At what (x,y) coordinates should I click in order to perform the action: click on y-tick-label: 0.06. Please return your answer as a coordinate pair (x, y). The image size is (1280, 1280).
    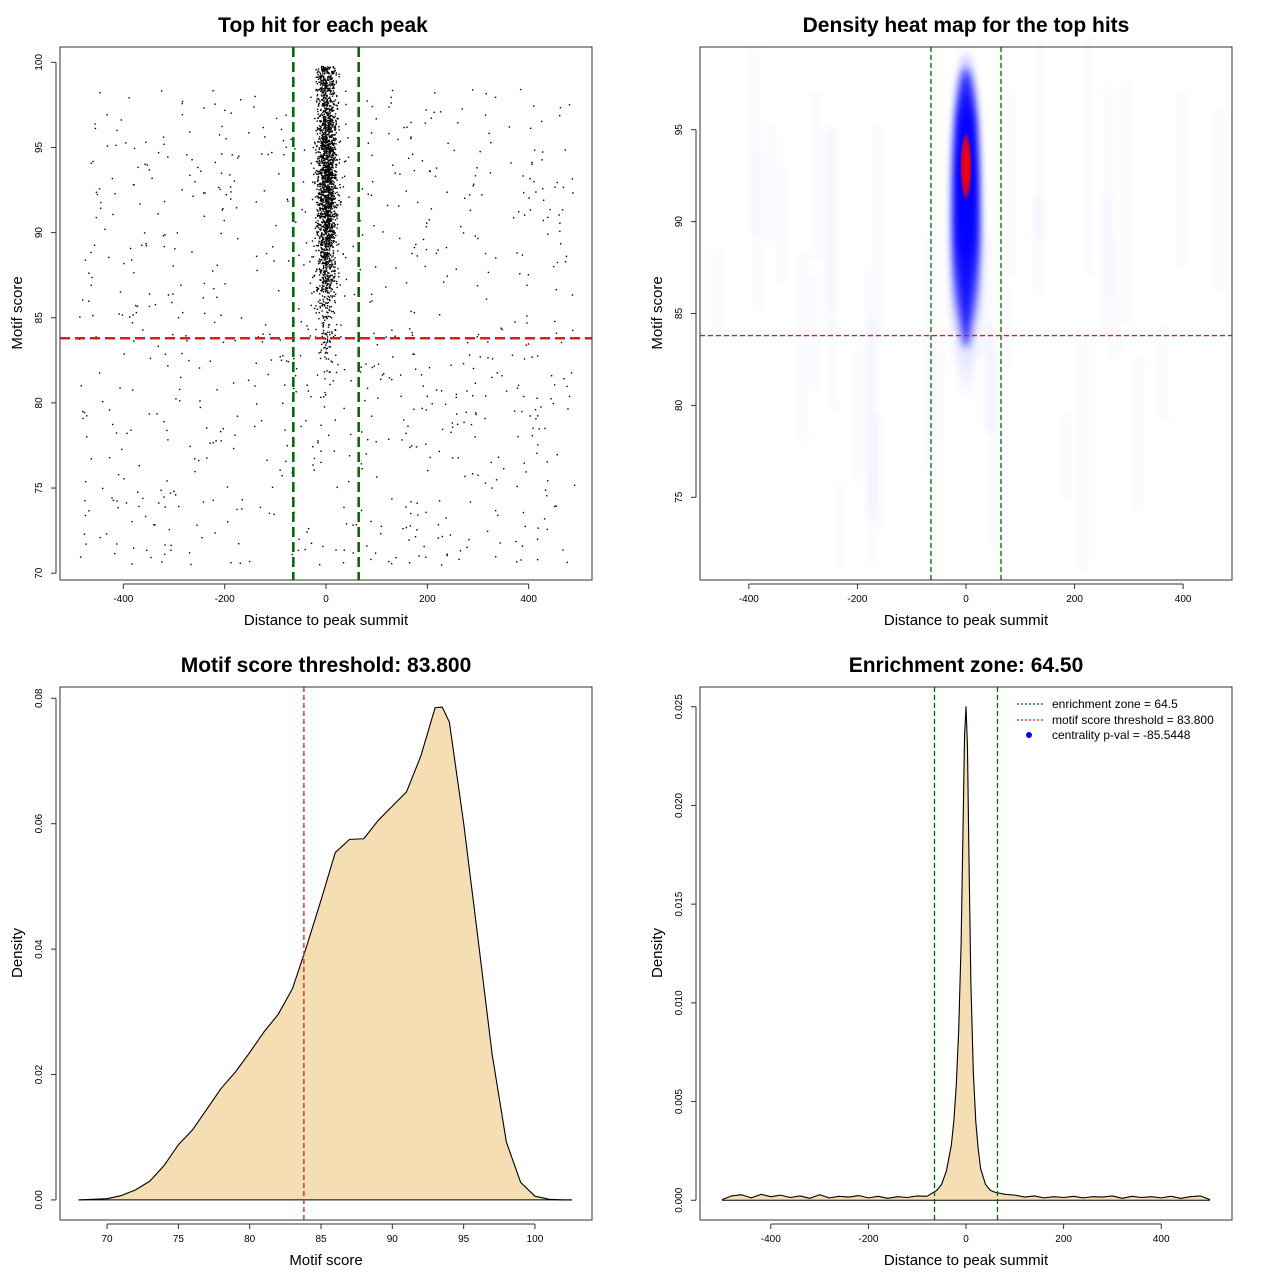
    Looking at the image, I should click on (39, 824).